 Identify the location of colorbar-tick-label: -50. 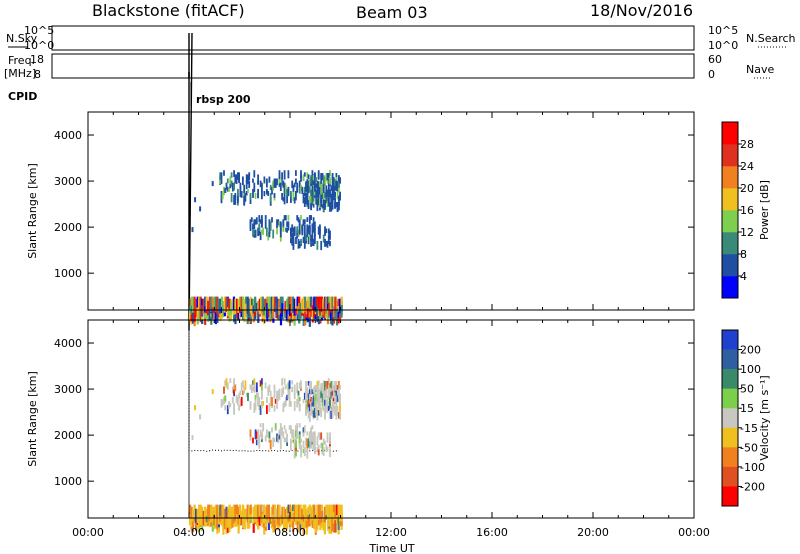
(749, 447).